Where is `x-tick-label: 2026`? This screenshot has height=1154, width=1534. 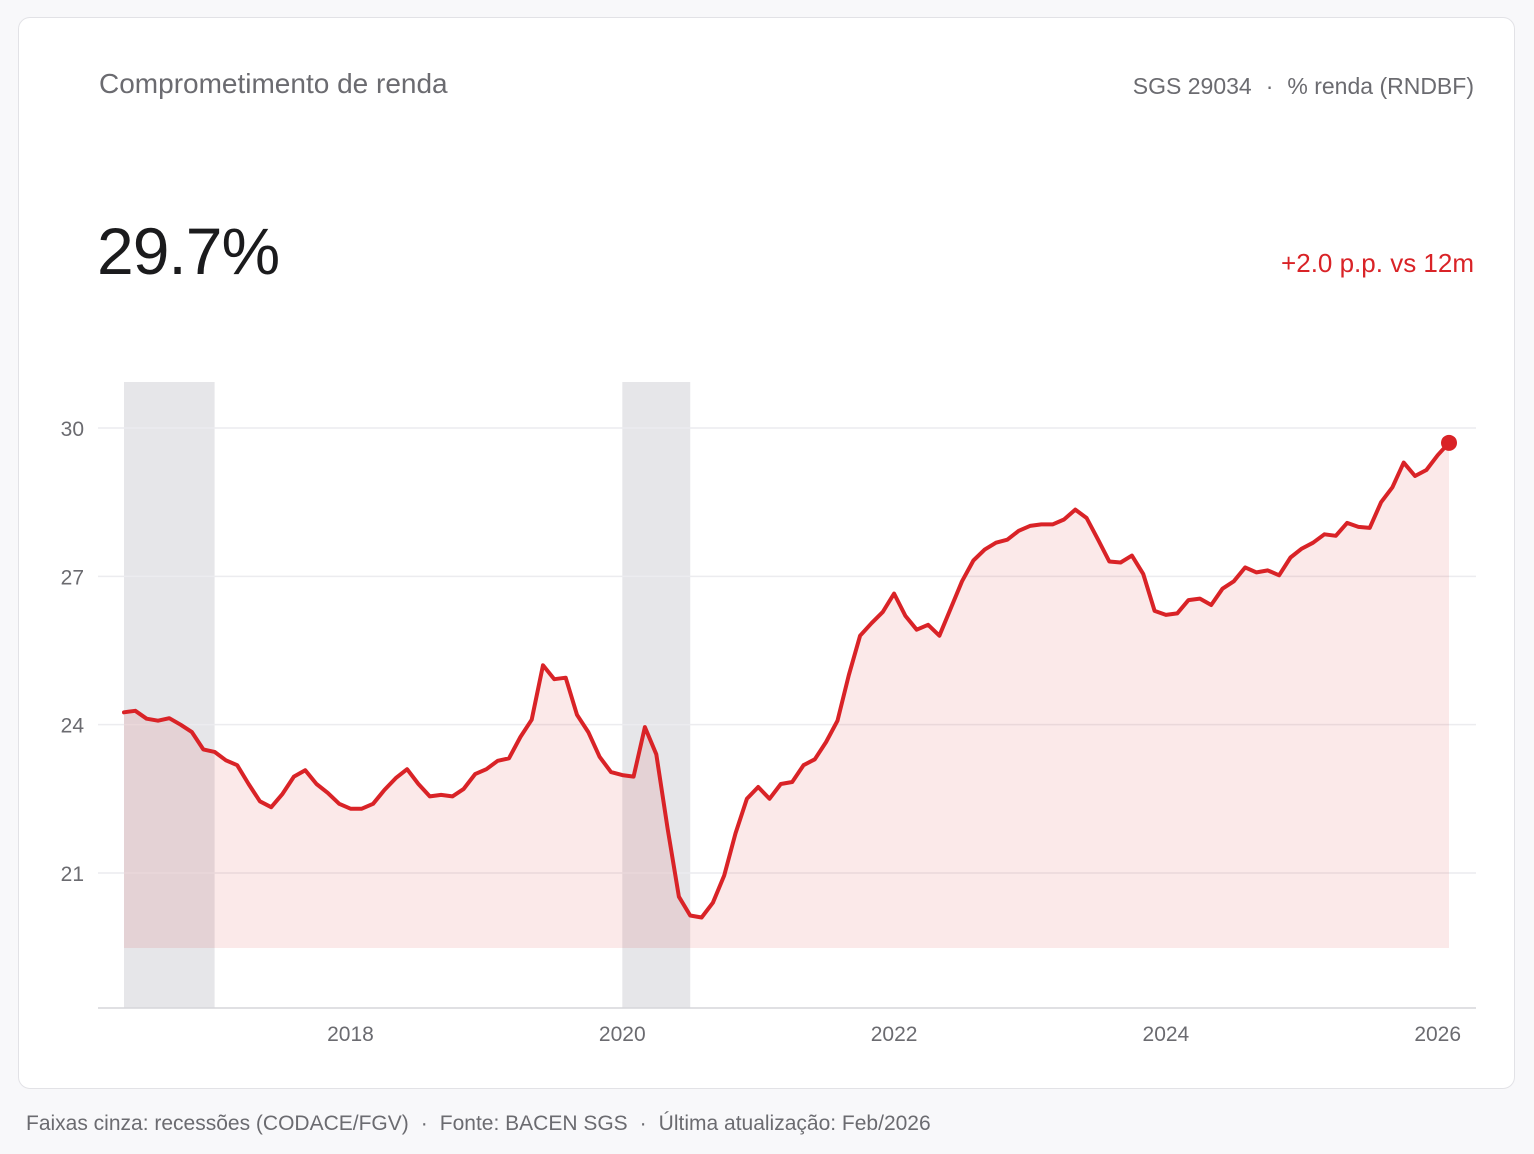
x-tick-label: 2026 is located at coordinates (1437, 1034).